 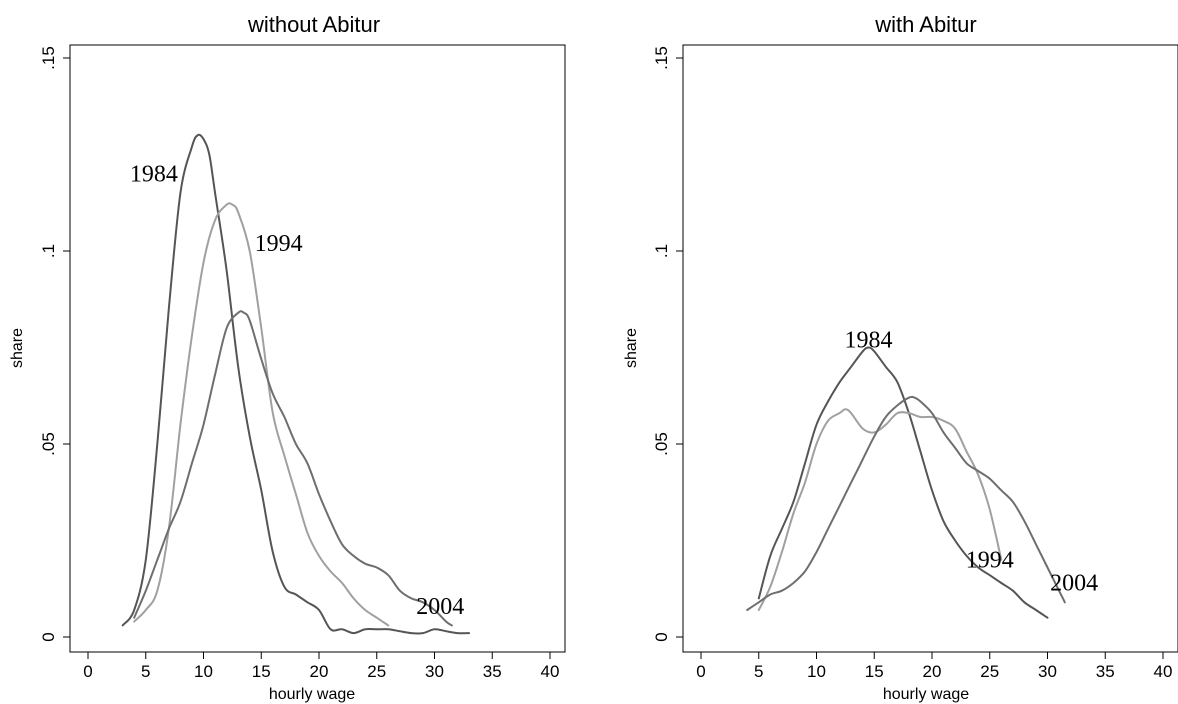 I want to click on chart-title: with Abitur, so click(x=925, y=24).